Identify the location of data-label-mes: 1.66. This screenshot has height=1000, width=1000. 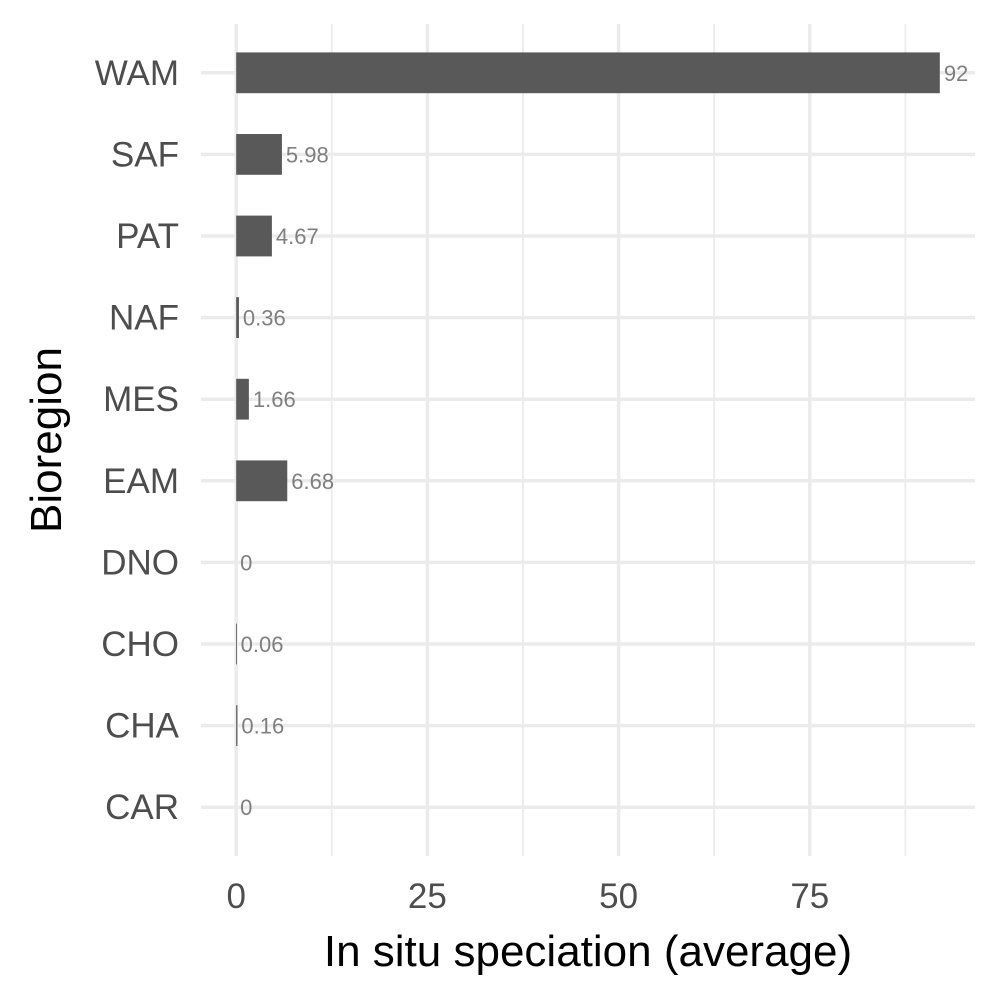
(274, 399).